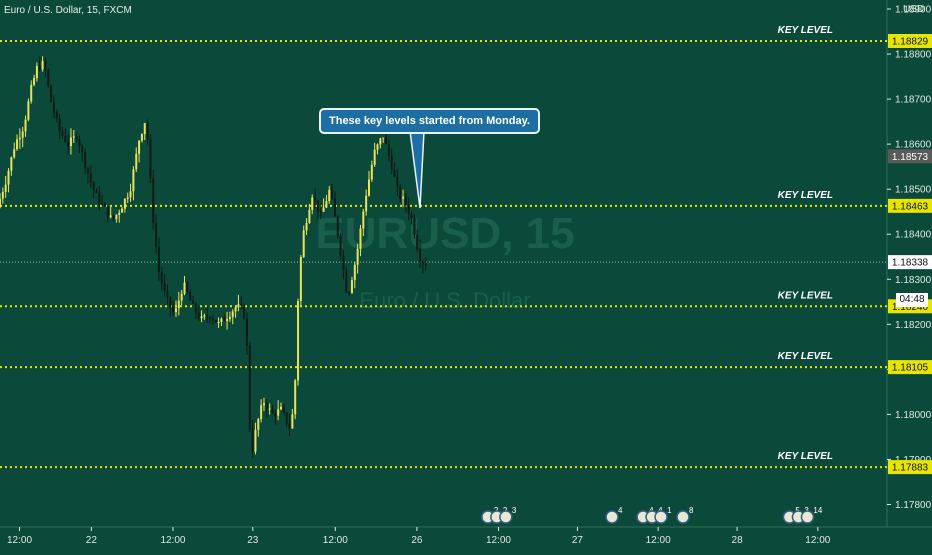 Image resolution: width=932 pixels, height=555 pixels. I want to click on annotation-callout: These key levels started from Monday., so click(429, 121).